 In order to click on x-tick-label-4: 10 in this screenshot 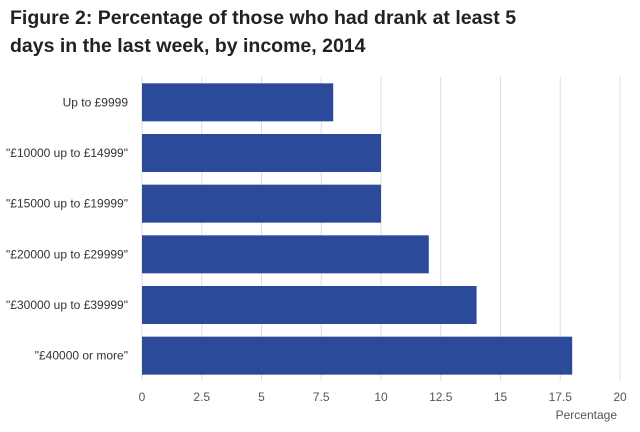, I will do `click(381, 397)`.